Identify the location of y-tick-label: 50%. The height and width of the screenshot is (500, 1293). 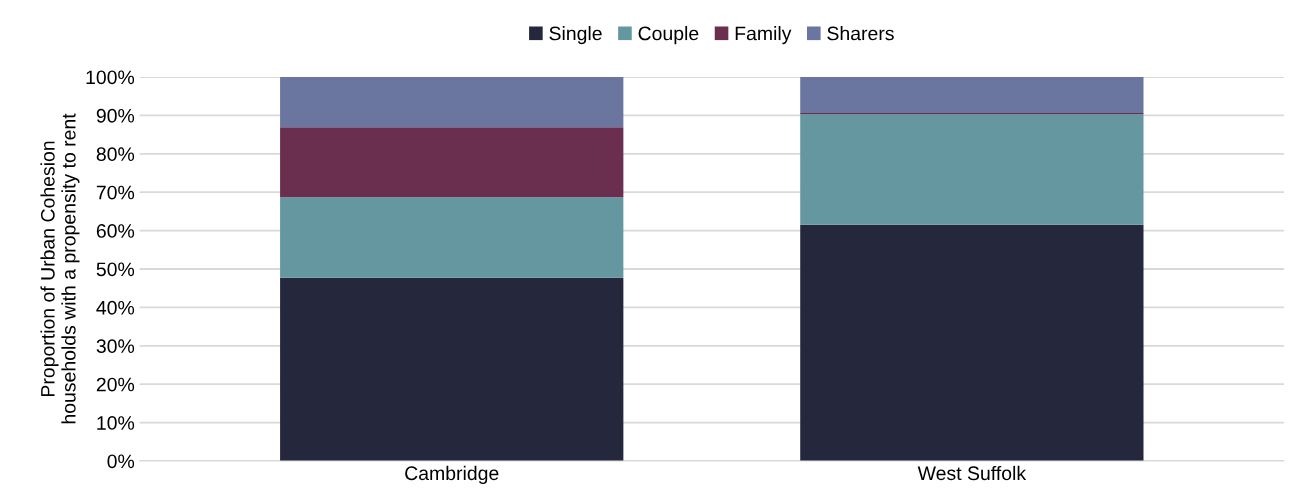
(115, 269).